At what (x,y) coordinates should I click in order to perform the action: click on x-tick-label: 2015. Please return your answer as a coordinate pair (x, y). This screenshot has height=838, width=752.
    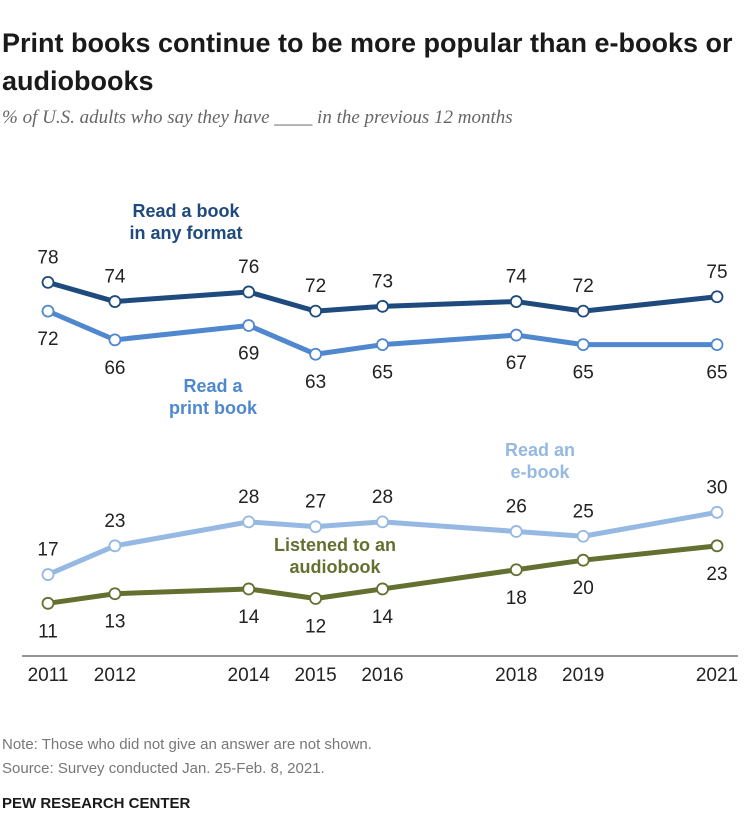
    Looking at the image, I should click on (315, 675).